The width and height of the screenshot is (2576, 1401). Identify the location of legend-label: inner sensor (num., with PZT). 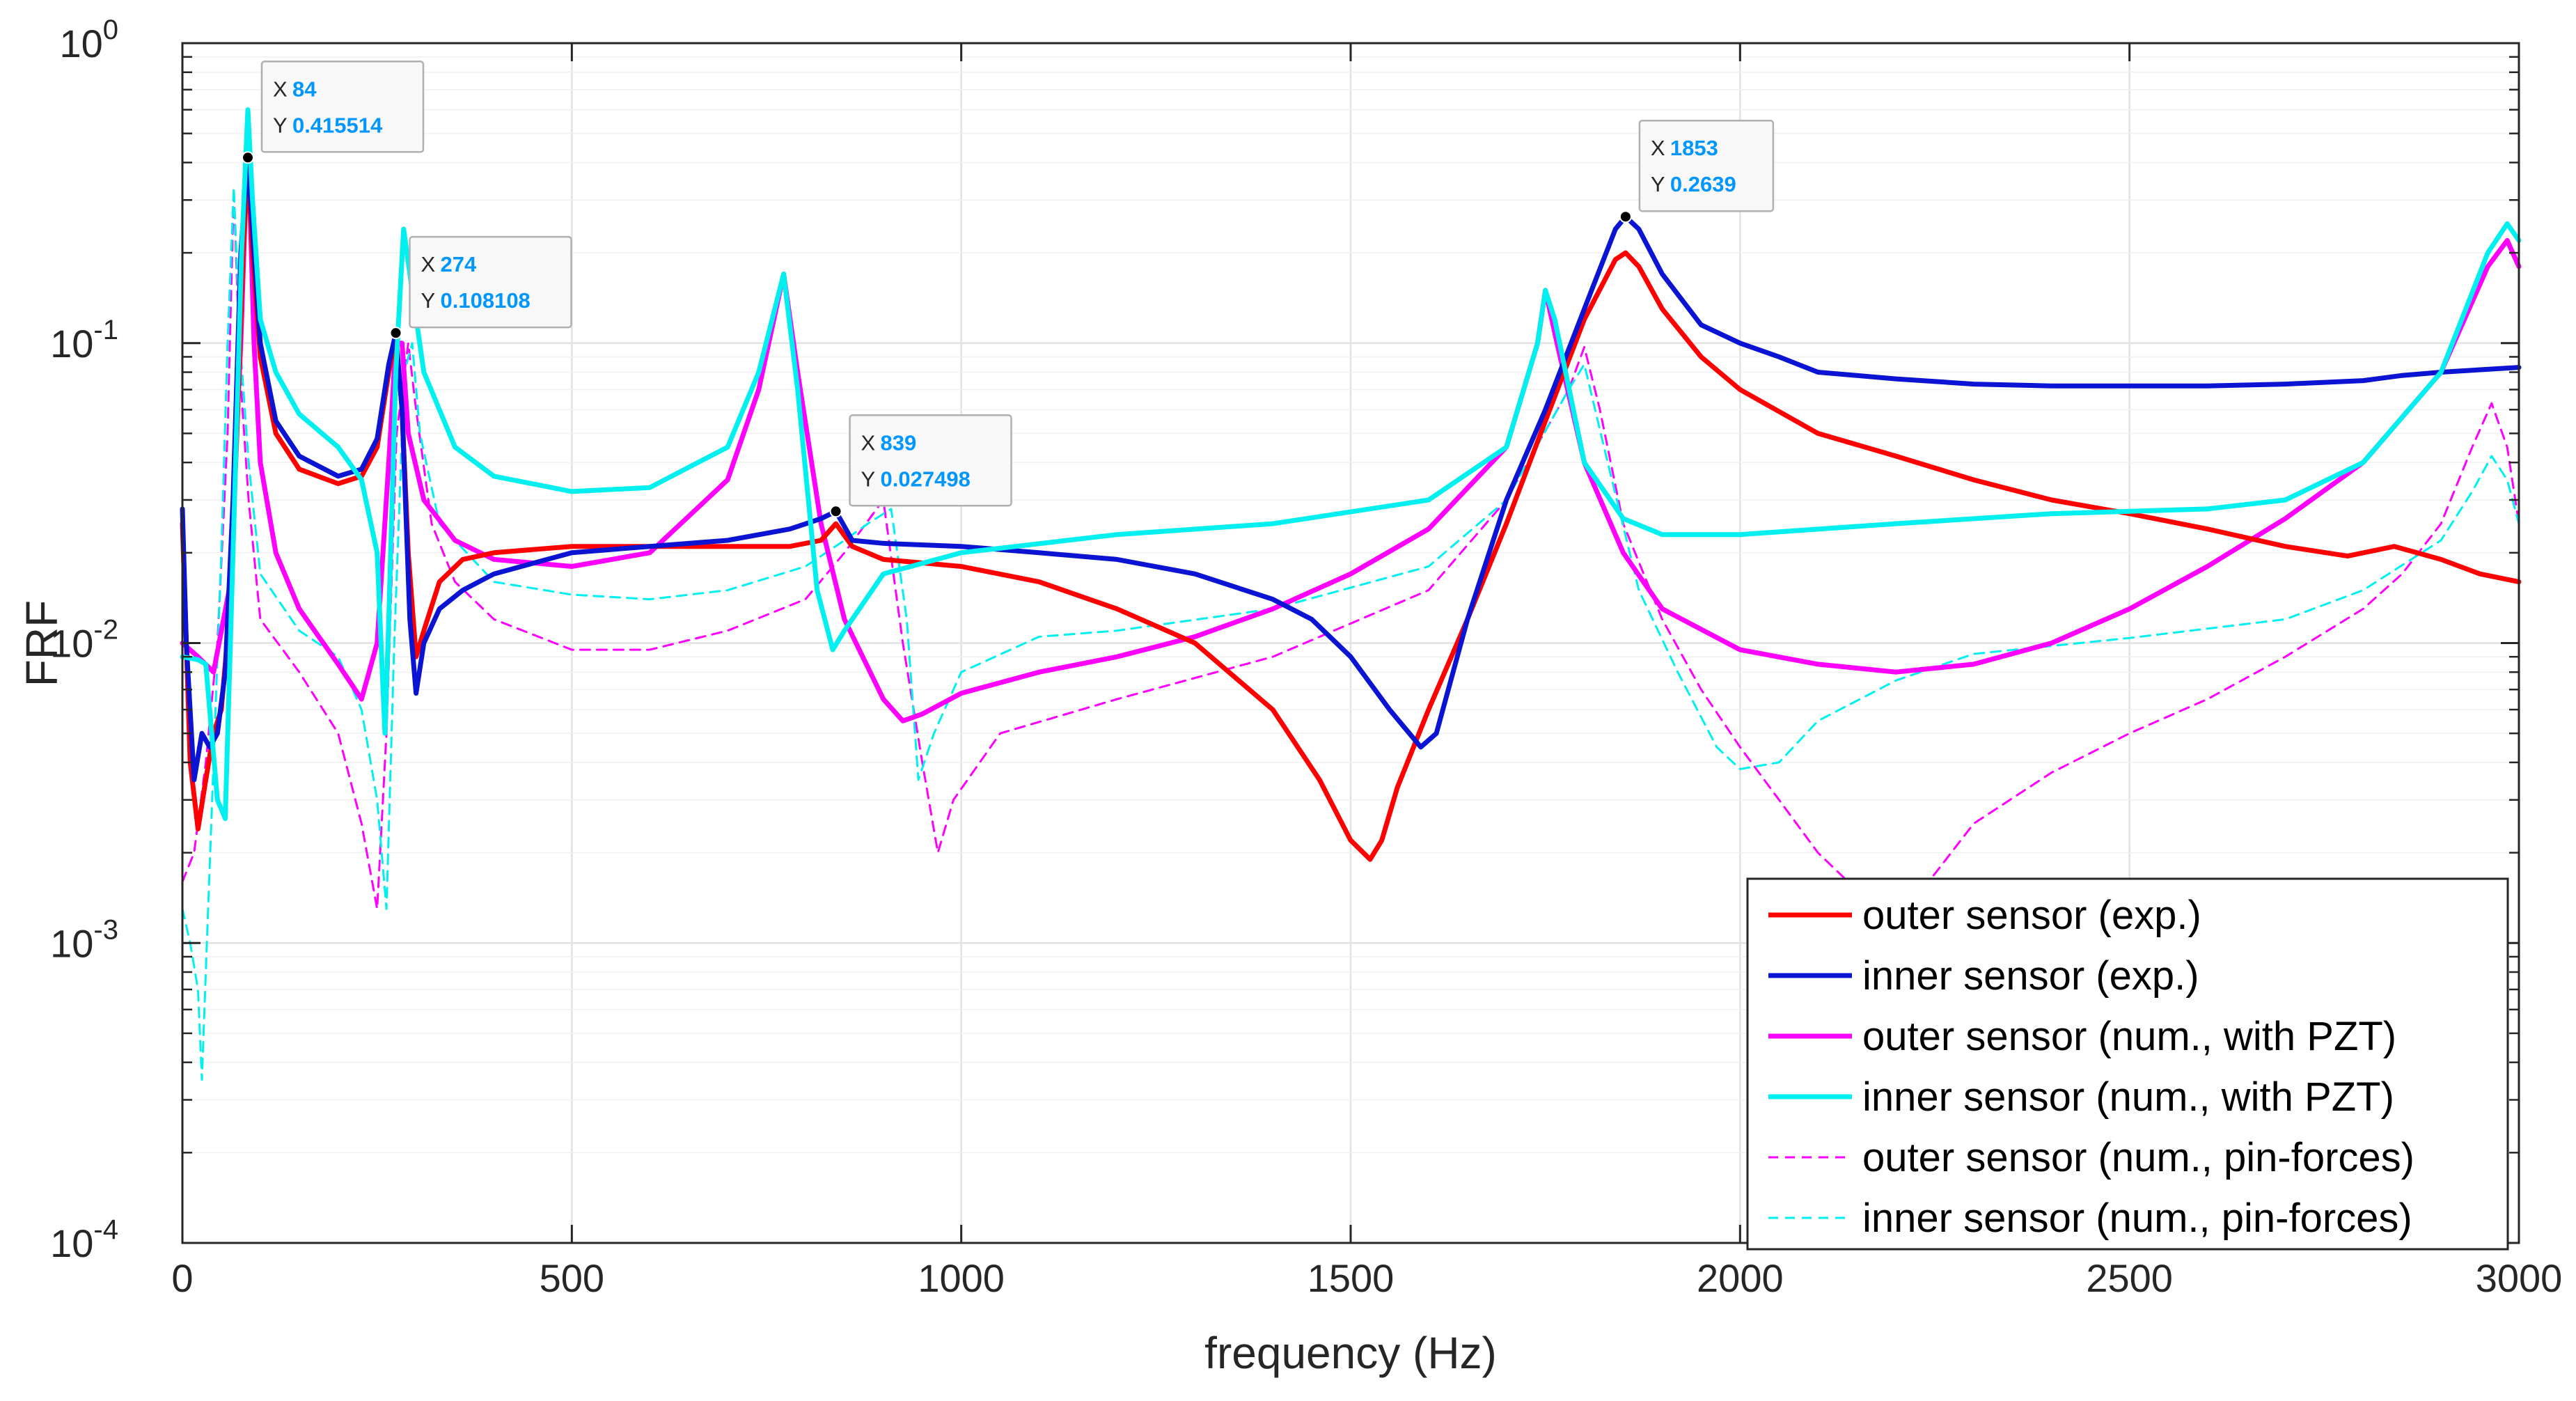
(2128, 1097).